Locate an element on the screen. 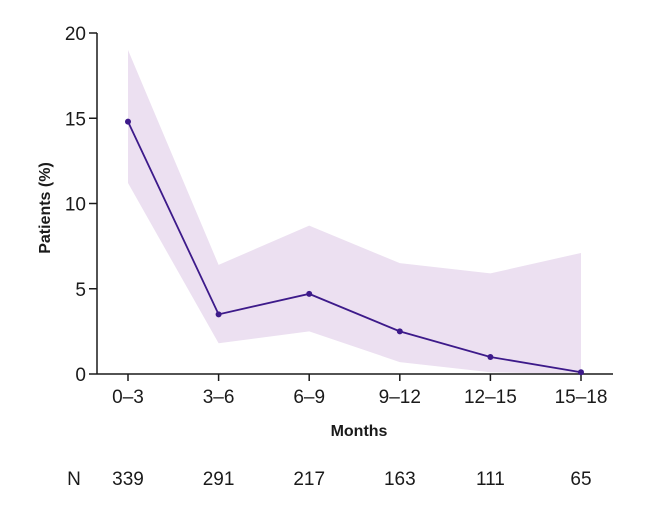  x-axis-title: Months is located at coordinates (359, 431).